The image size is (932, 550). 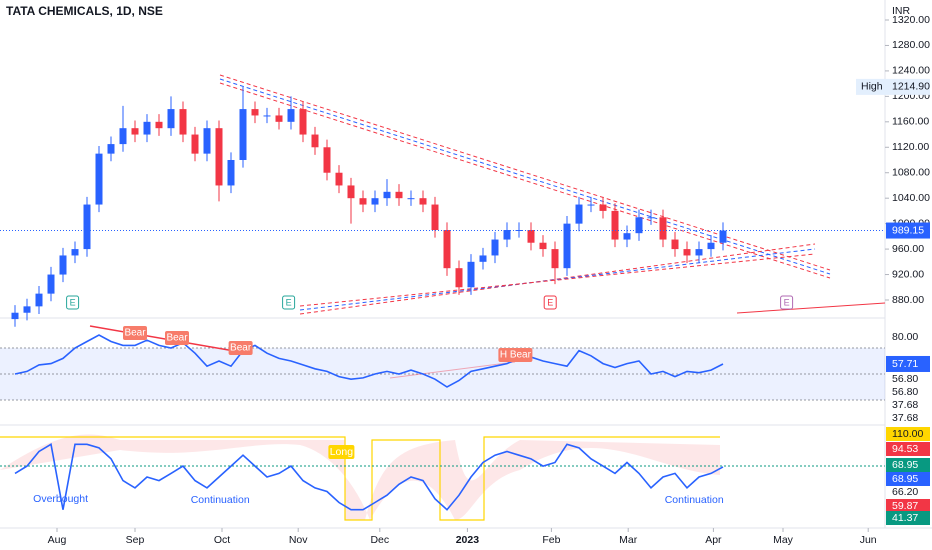 What do you see at coordinates (84, 11) in the screenshot?
I see `chart-title: TATA CHEMICALS, 1D, NSE` at bounding box center [84, 11].